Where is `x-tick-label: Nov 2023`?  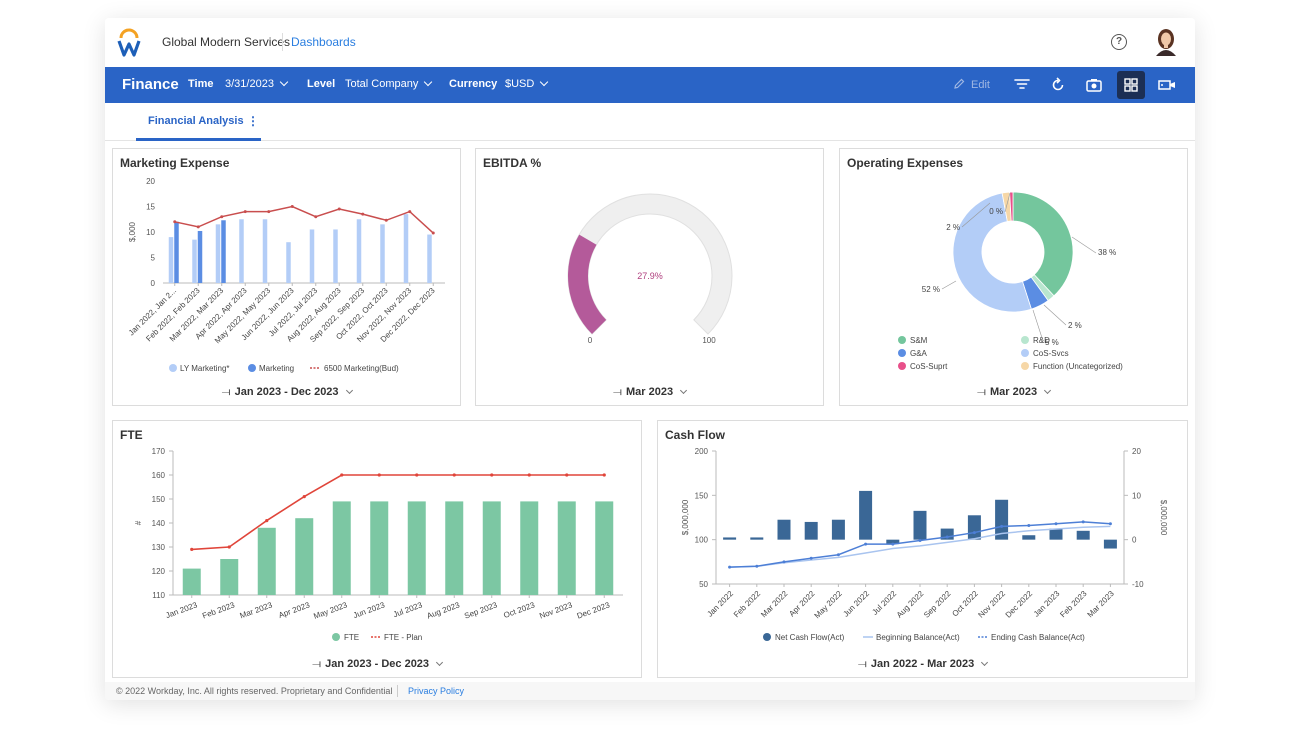 x-tick-label: Nov 2023 is located at coordinates (556, 610).